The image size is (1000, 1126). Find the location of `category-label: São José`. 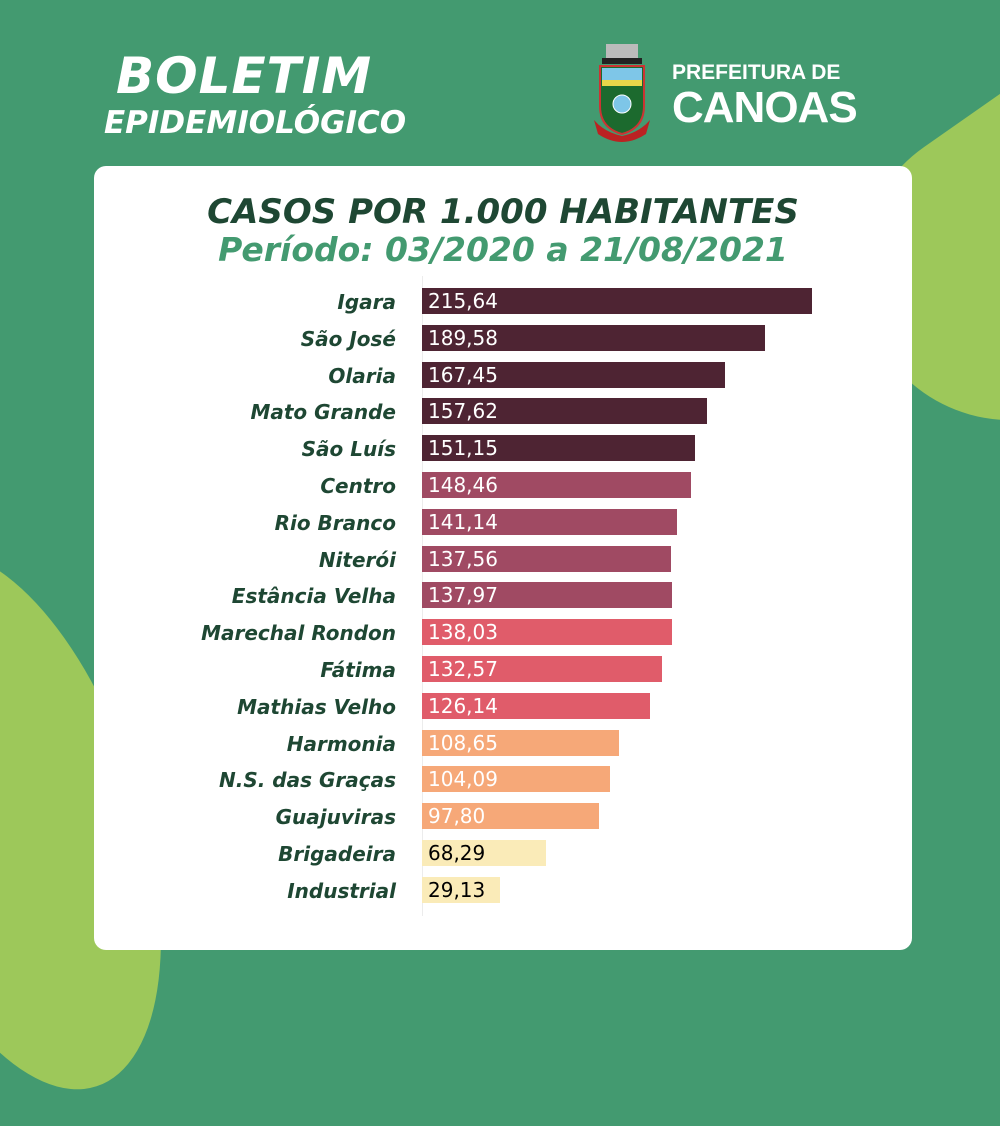

category-label: São José is located at coordinates (348, 338).